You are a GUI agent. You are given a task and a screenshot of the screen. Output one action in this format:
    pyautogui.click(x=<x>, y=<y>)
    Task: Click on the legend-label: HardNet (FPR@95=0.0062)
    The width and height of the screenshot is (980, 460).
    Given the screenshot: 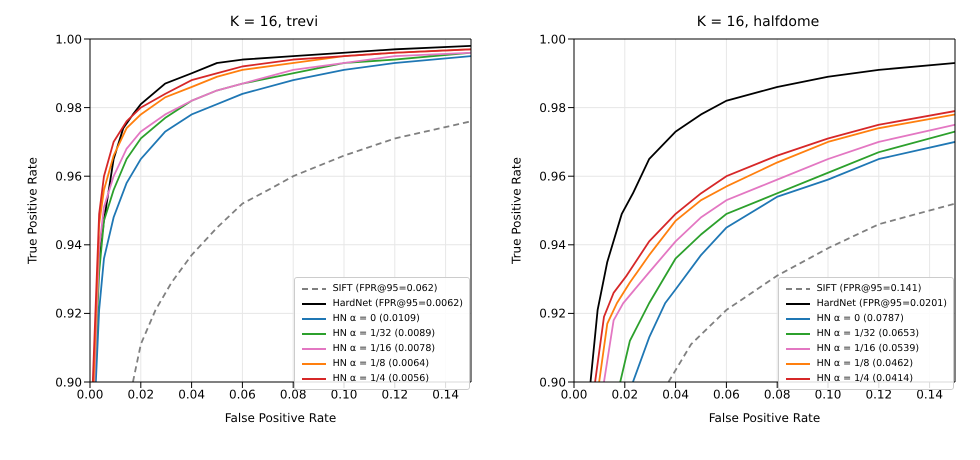 What is the action you would take?
    pyautogui.click(x=397, y=303)
    